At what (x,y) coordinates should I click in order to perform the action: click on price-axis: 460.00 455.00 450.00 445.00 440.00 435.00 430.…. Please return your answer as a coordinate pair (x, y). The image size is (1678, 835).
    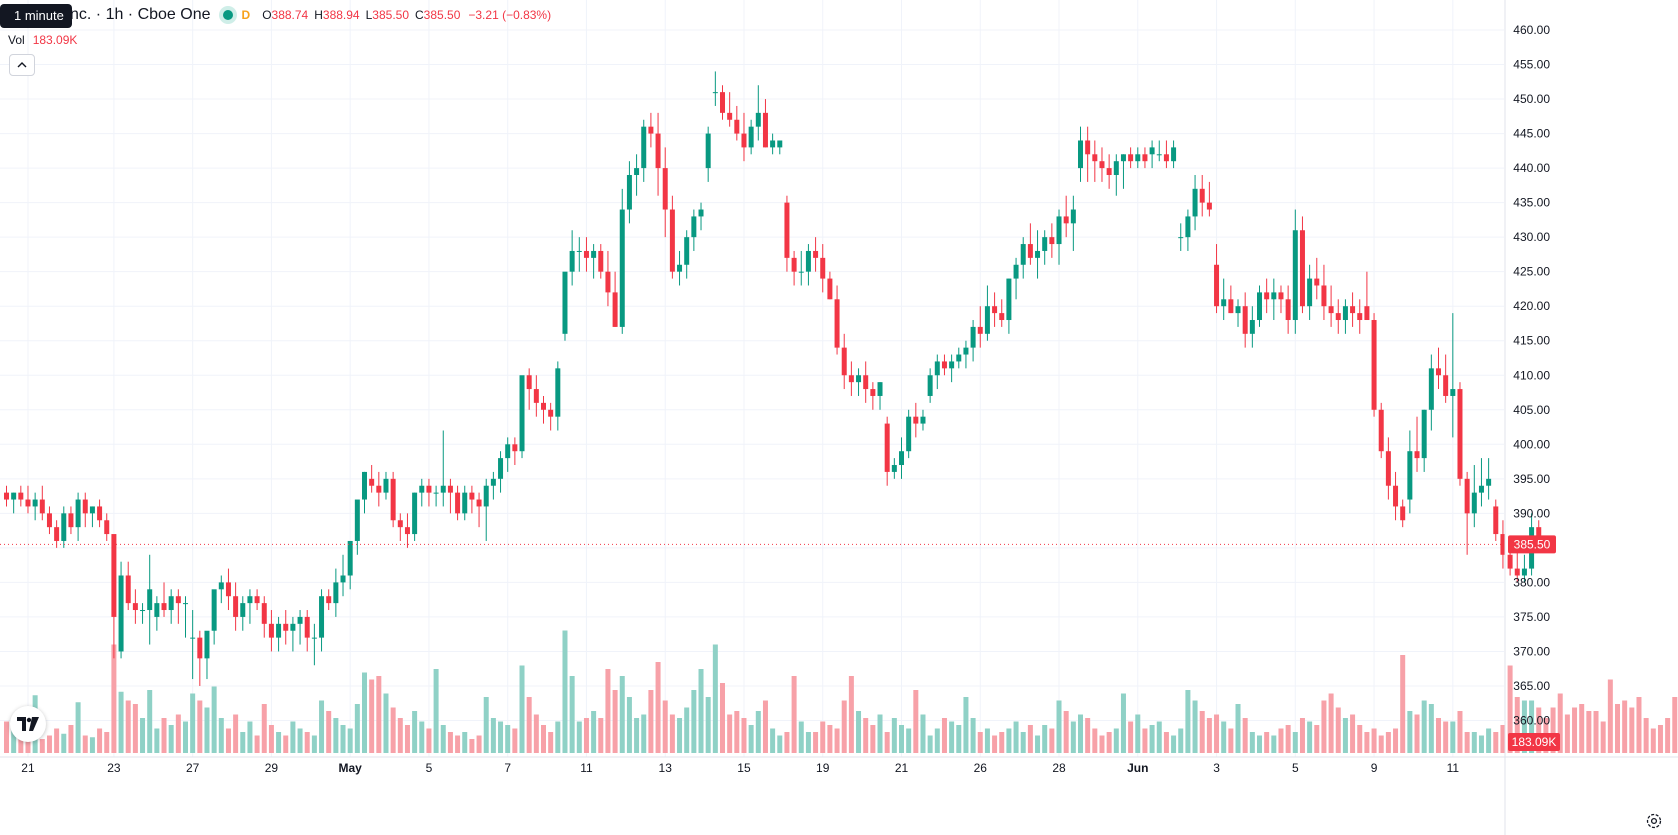
    Looking at the image, I should click on (1532, 417).